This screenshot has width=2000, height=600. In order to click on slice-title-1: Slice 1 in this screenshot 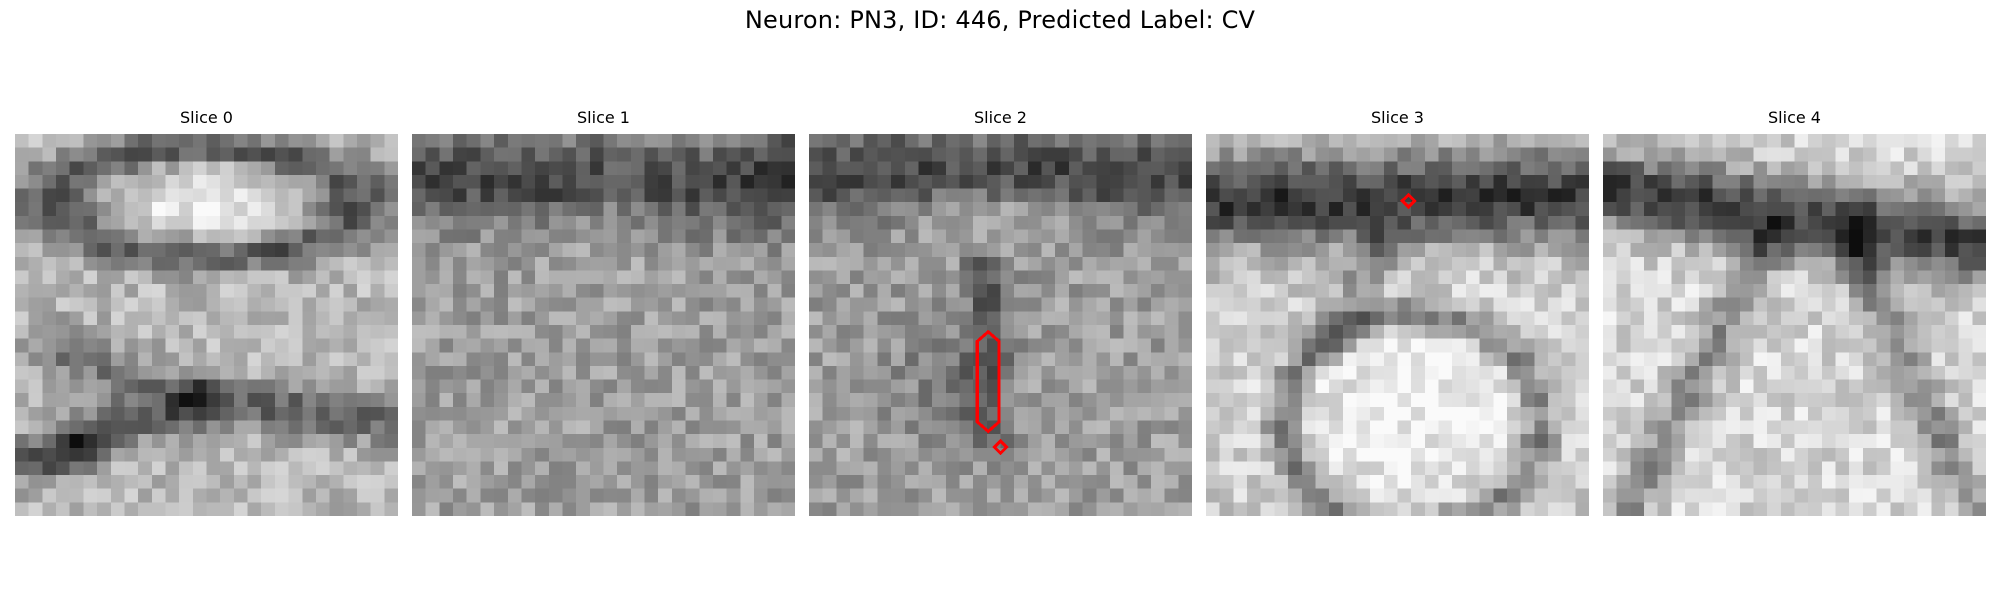, I will do `click(603, 117)`.